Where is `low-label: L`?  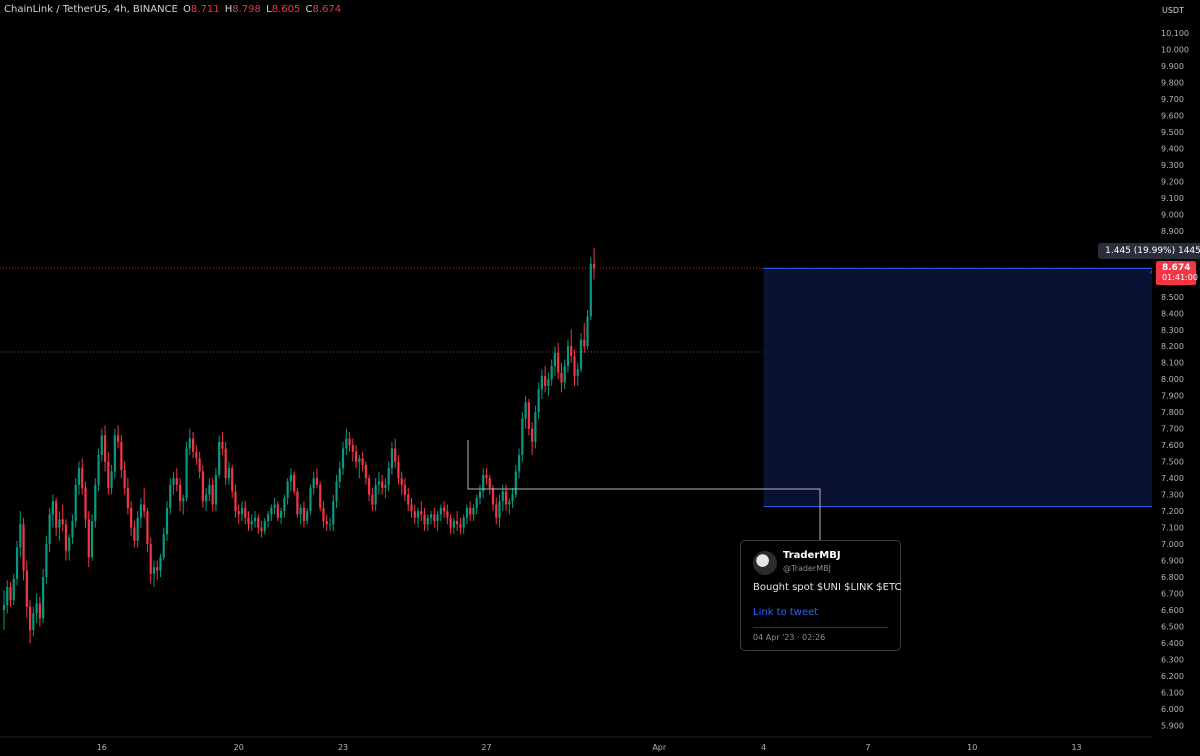
low-label: L is located at coordinates (269, 9).